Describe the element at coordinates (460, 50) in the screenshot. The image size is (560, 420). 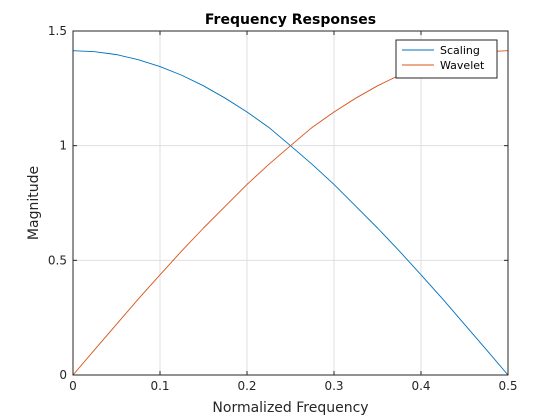
I see `legend-label-scaling: Scaling` at that location.